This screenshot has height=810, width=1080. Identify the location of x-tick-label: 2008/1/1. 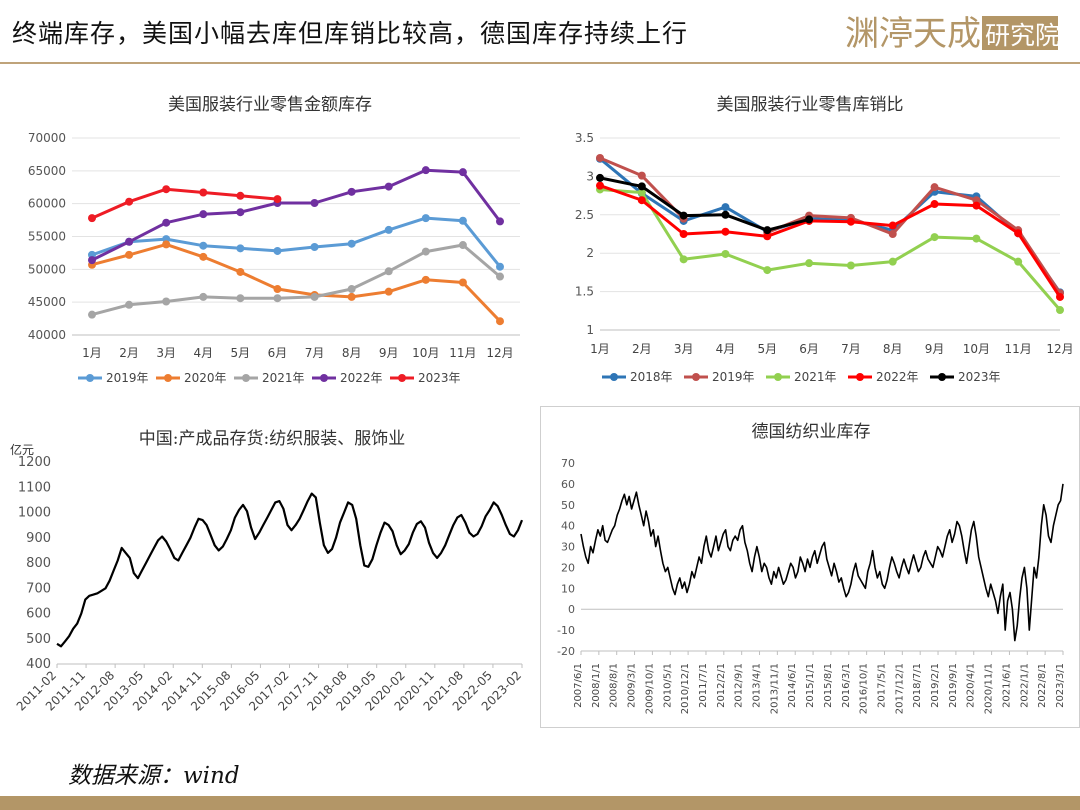
(596, 685).